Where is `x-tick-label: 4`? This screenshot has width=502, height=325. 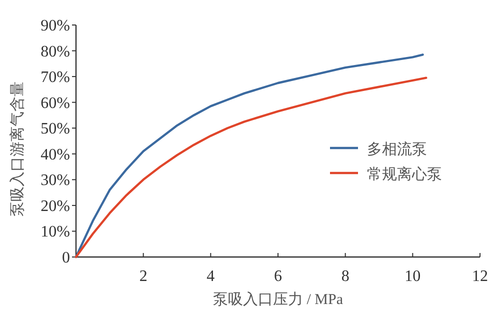
x-tick-label: 4 is located at coordinates (210, 276).